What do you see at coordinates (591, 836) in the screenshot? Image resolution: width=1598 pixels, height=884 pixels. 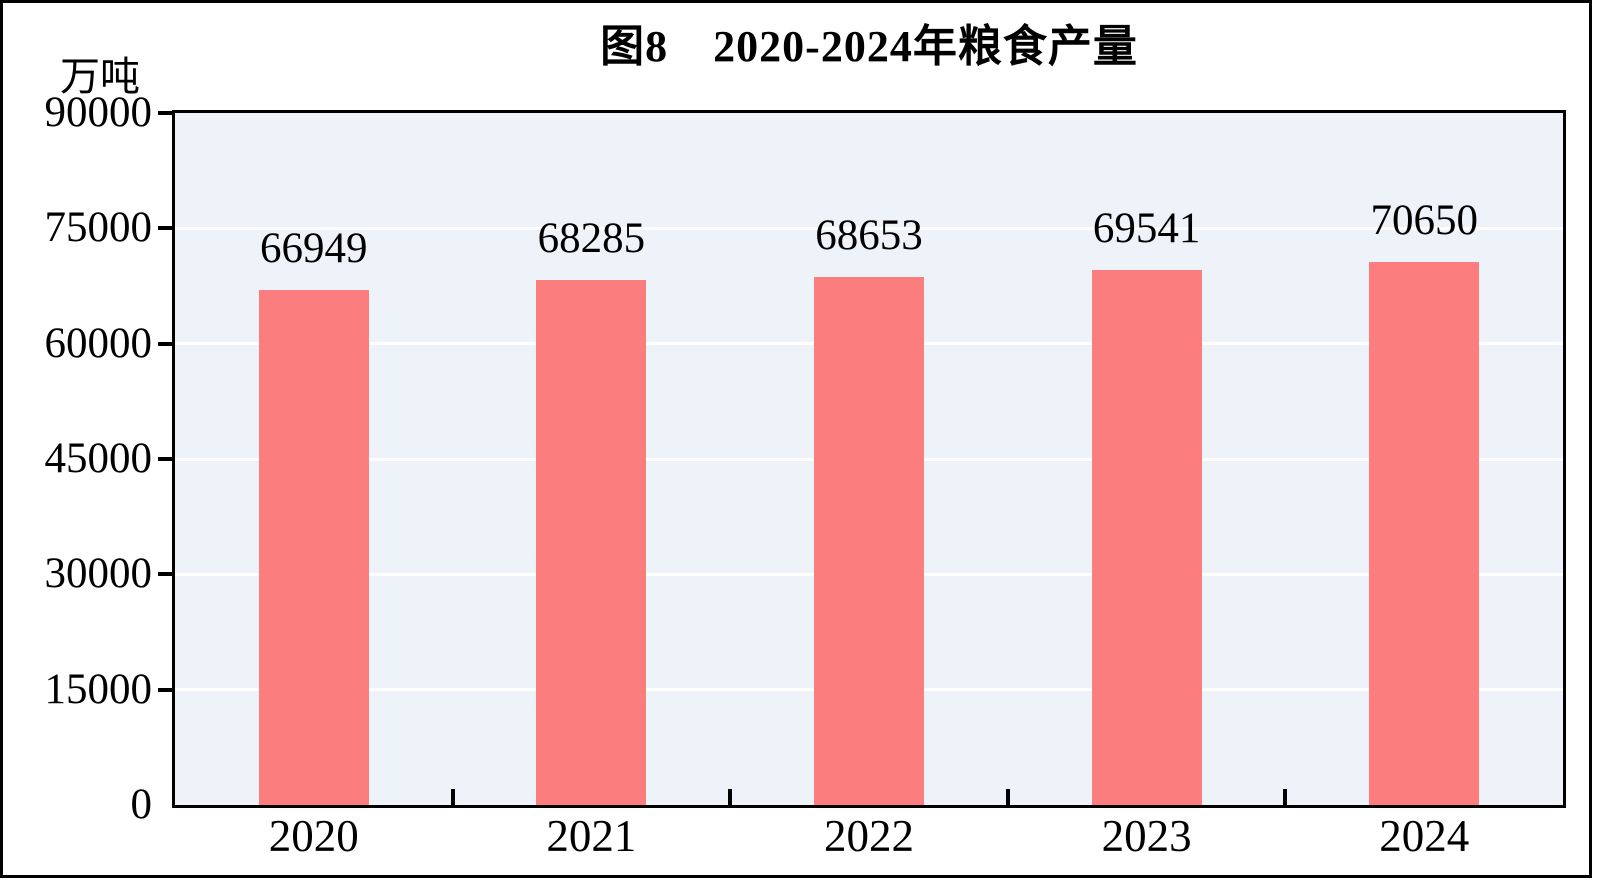 I see `x-category-label-2021: 2021` at bounding box center [591, 836].